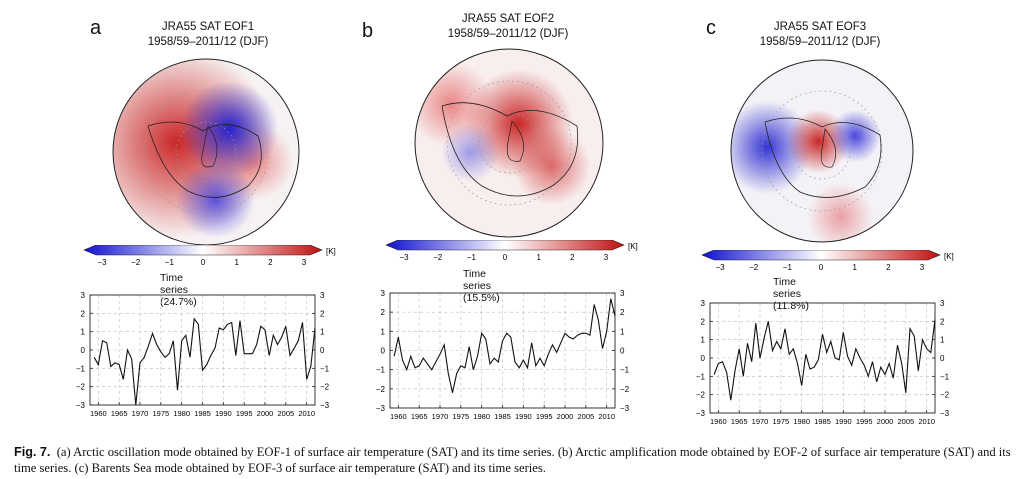  I want to click on panel-title: JRA55 SAT EOF3 1958/59–2011/12 (DJF), so click(820, 35).